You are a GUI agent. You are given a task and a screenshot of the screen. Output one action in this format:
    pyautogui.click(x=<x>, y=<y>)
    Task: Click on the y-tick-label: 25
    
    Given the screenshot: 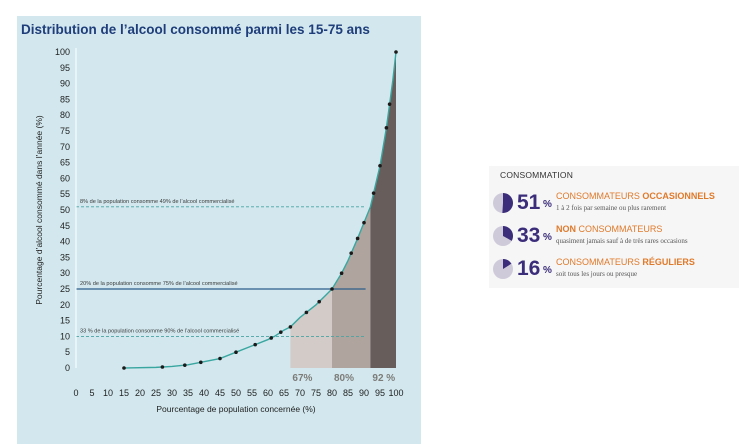 What is the action you would take?
    pyautogui.click(x=65, y=289)
    